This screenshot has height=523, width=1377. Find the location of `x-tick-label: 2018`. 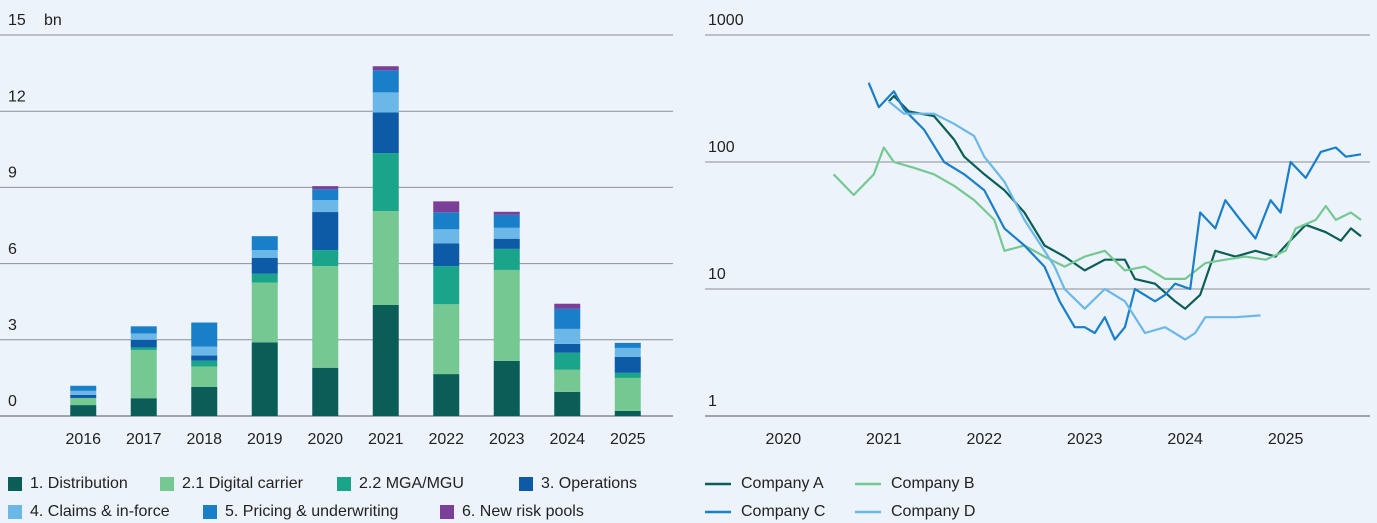

x-tick-label: 2018 is located at coordinates (204, 439).